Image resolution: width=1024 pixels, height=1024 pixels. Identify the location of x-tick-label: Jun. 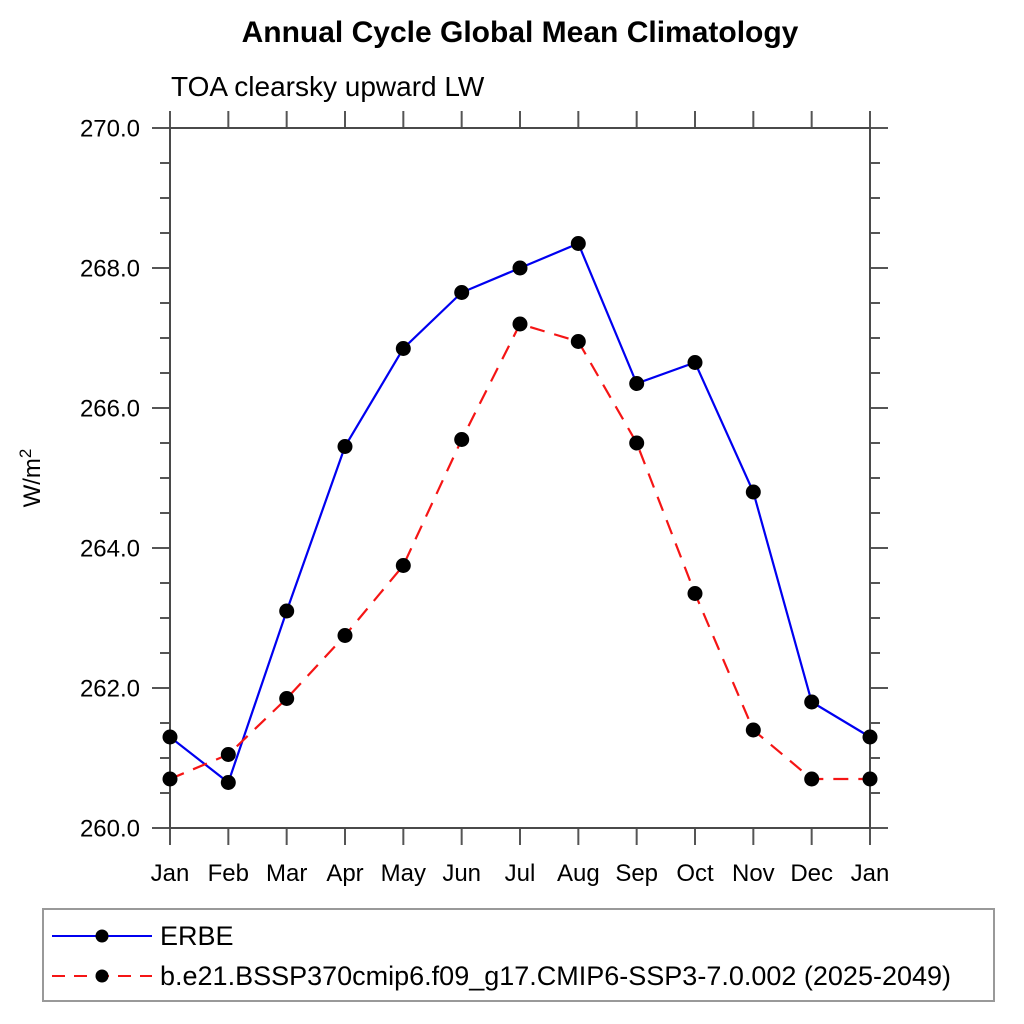
(461, 873).